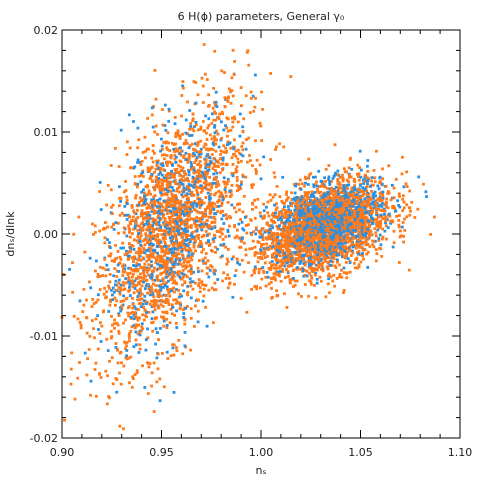 This screenshot has width=485, height=485. What do you see at coordinates (261, 16) in the screenshot?
I see `chart-title: 6 H(ϕ) parameters, General γ₀` at bounding box center [261, 16].